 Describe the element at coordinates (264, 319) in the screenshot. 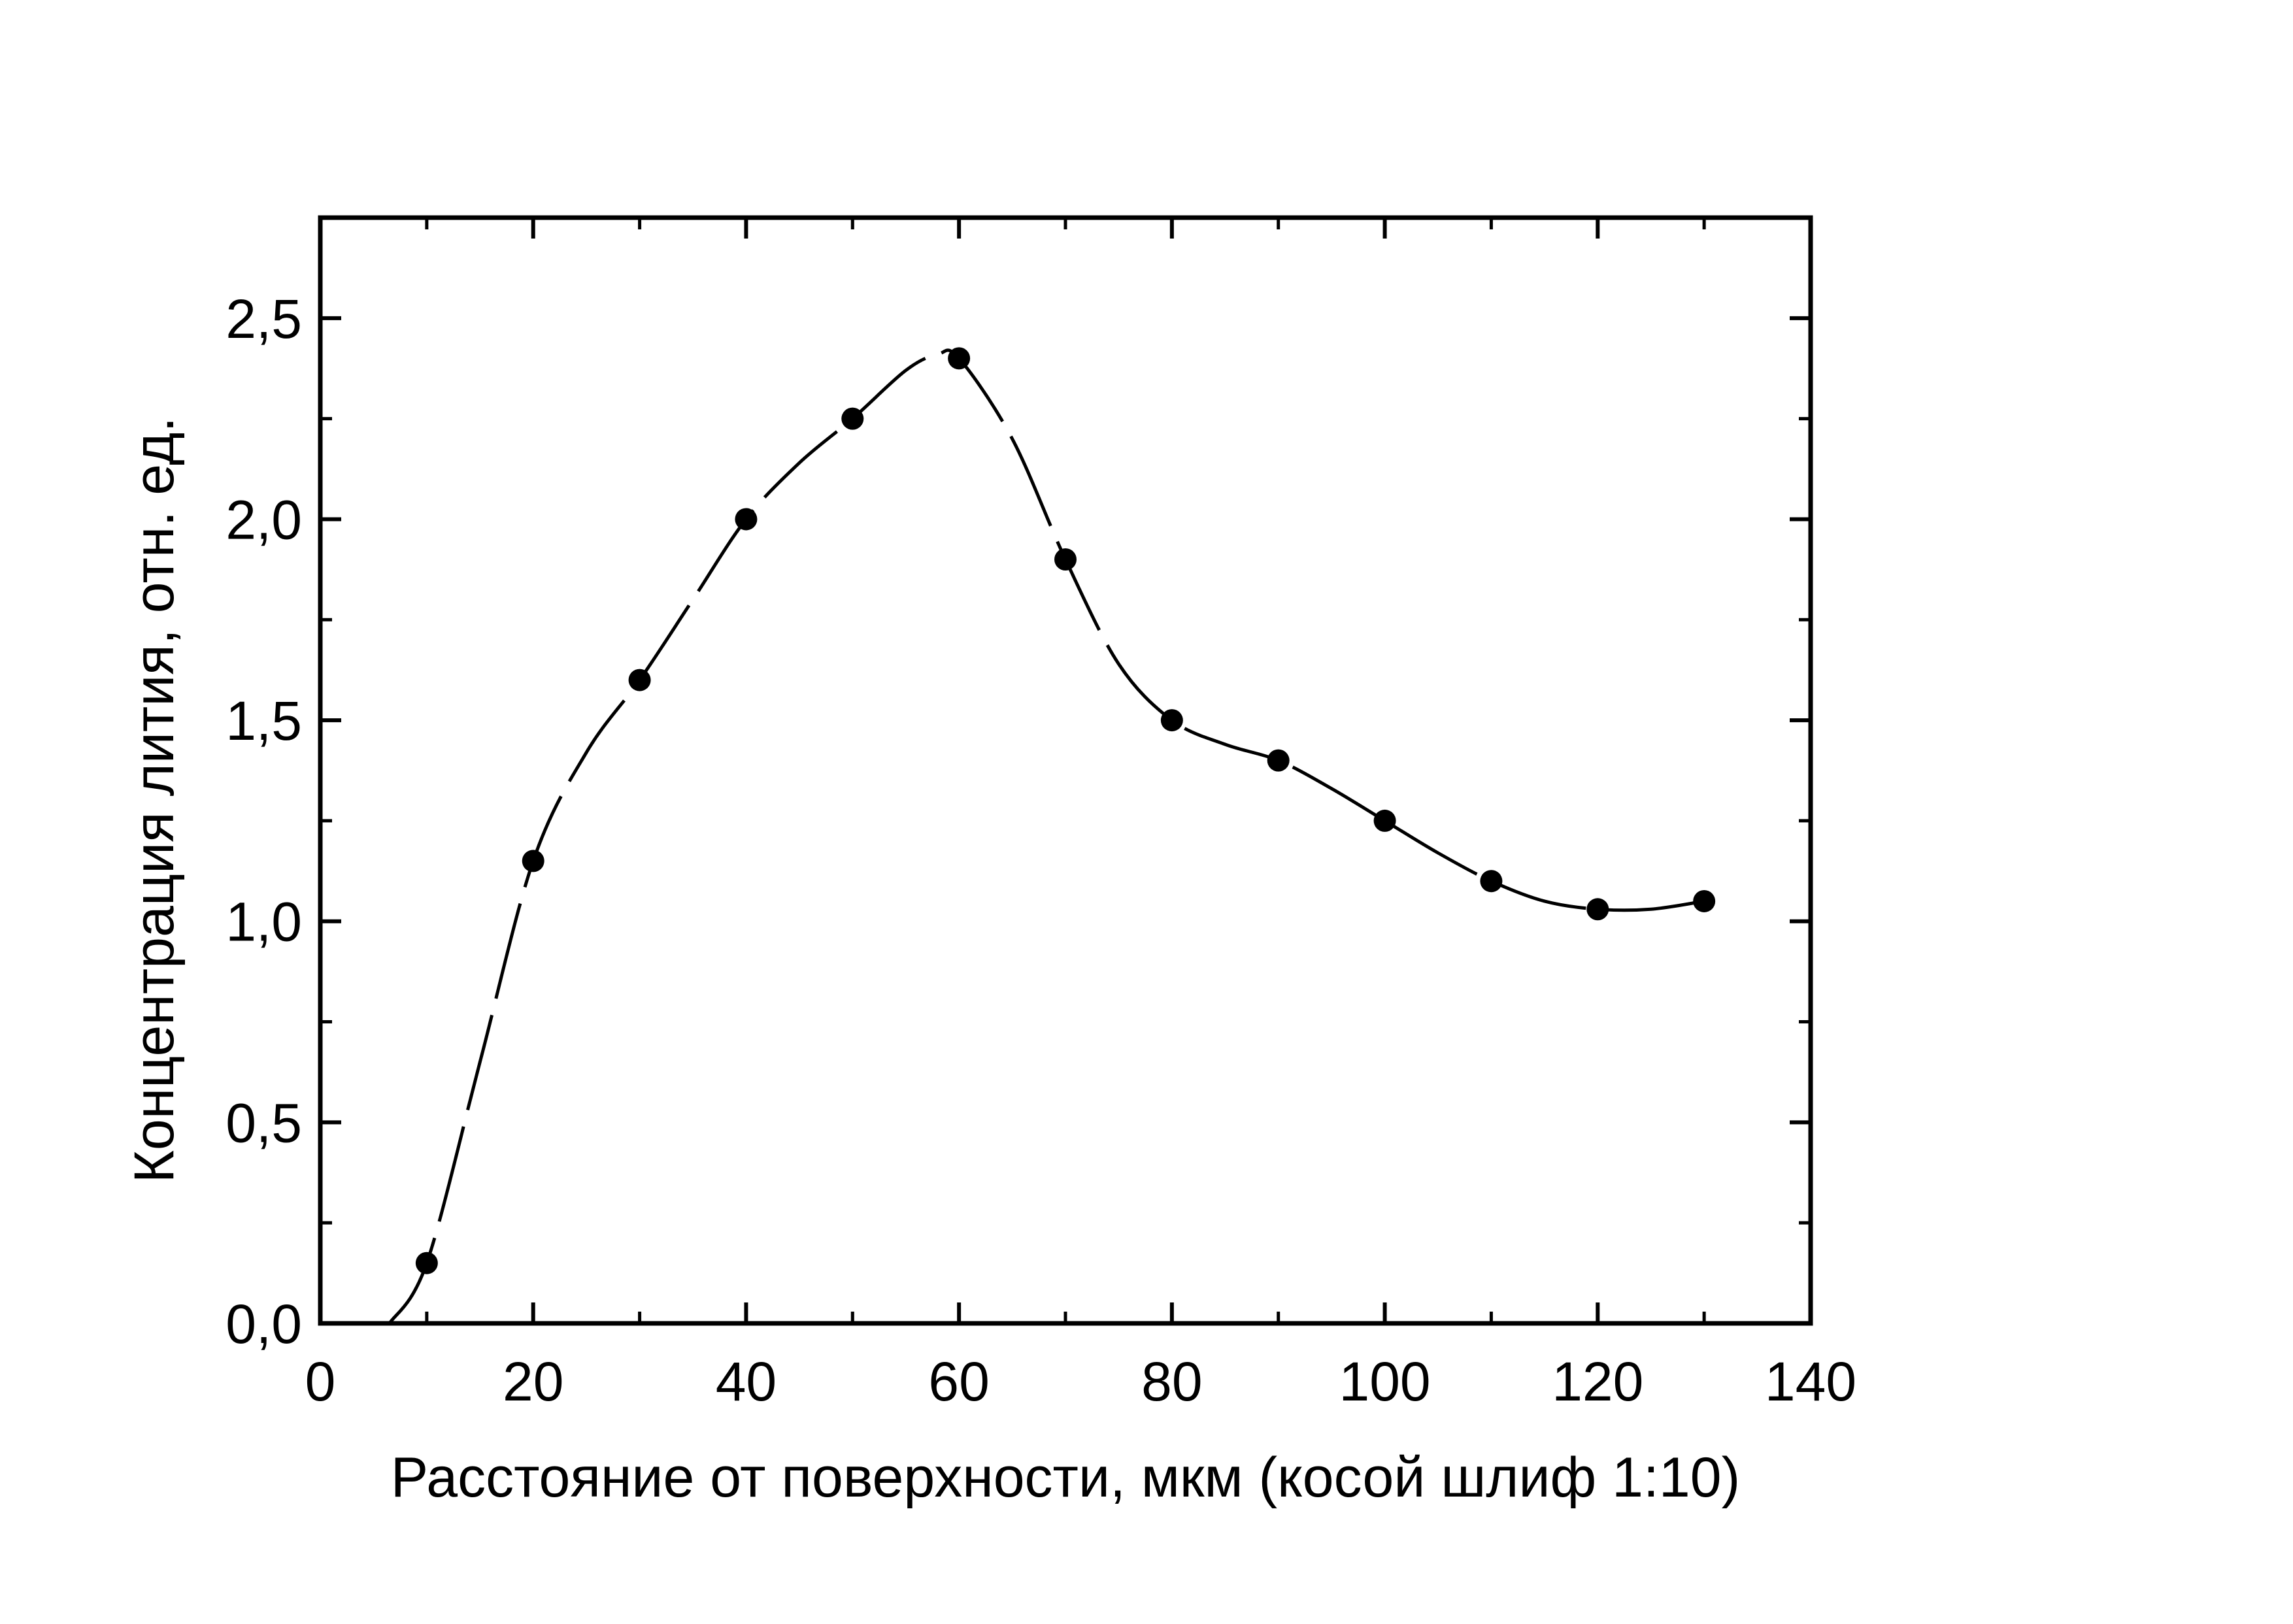

I see `y-tick-label: 2,5` at that location.